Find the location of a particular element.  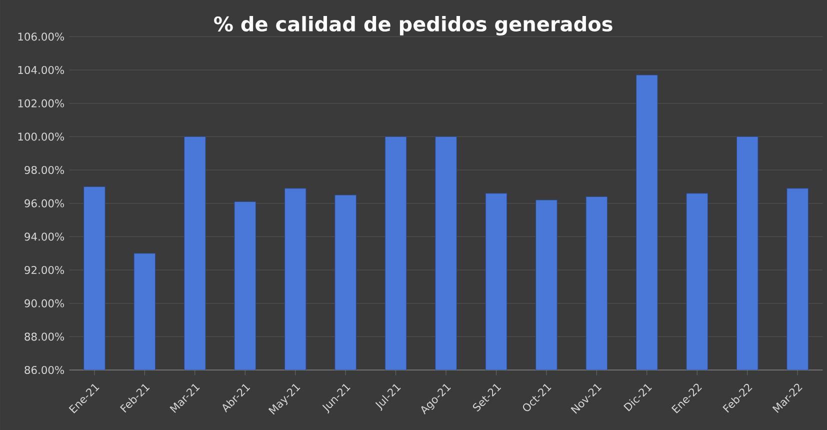

y-tick-label: 94.00% is located at coordinates (44, 236).